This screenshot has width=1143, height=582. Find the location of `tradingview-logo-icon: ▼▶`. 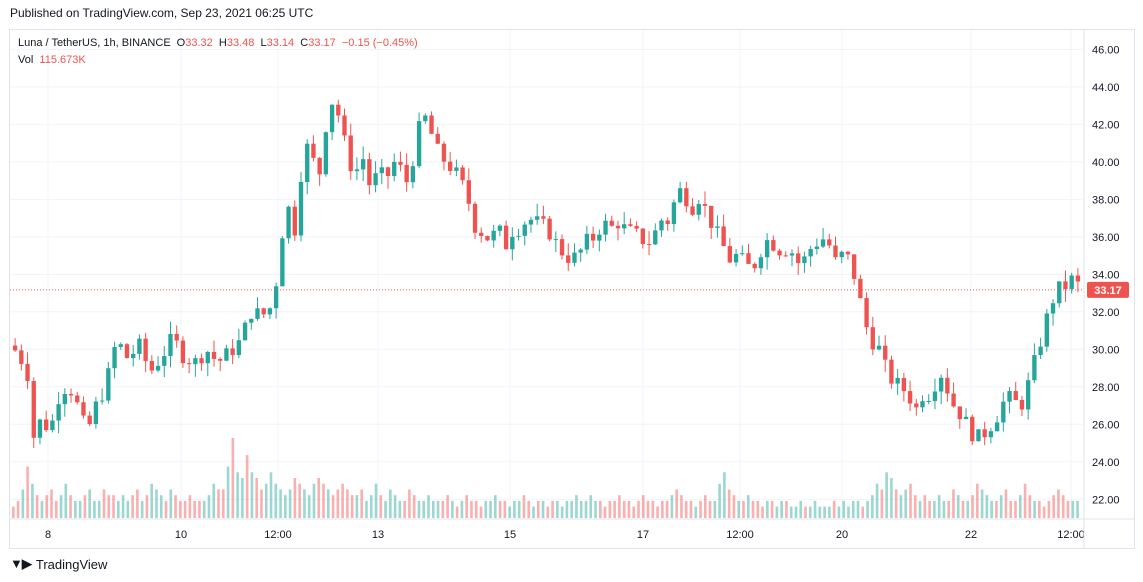

tradingview-logo-icon: ▼▶ is located at coordinates (21, 563).